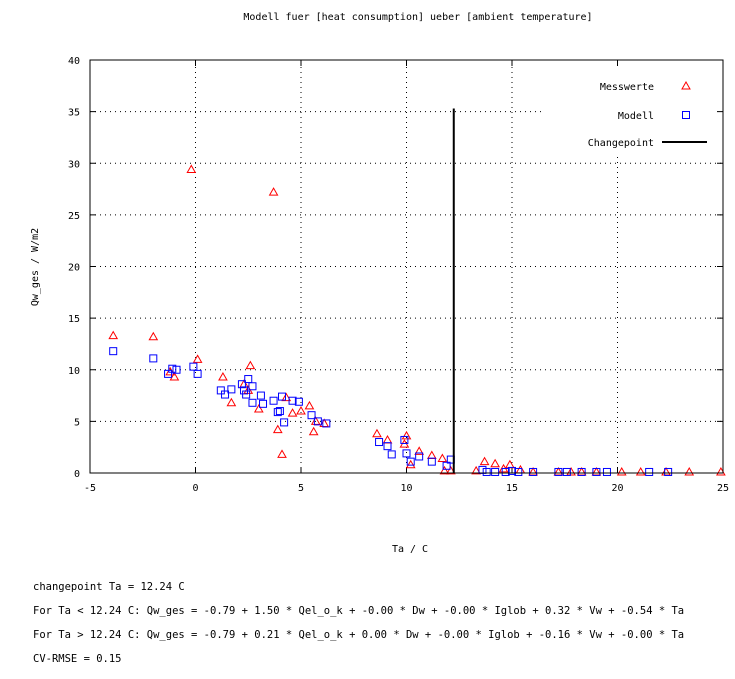 The image size is (735, 679). I want to click on legend-label: Modell, so click(636, 116).